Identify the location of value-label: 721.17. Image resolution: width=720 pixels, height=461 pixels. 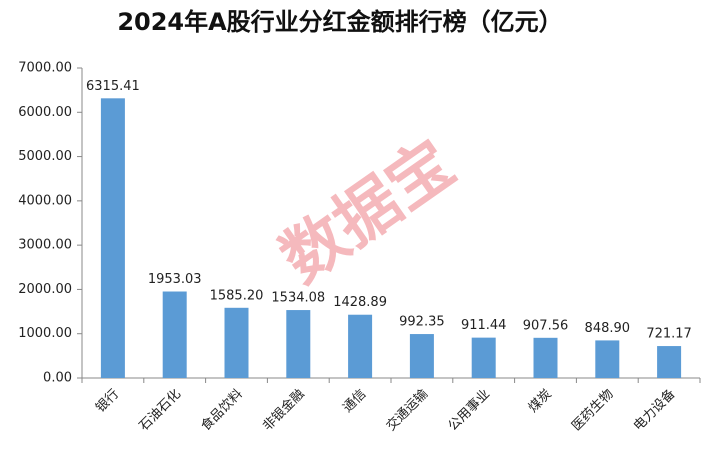
(669, 334).